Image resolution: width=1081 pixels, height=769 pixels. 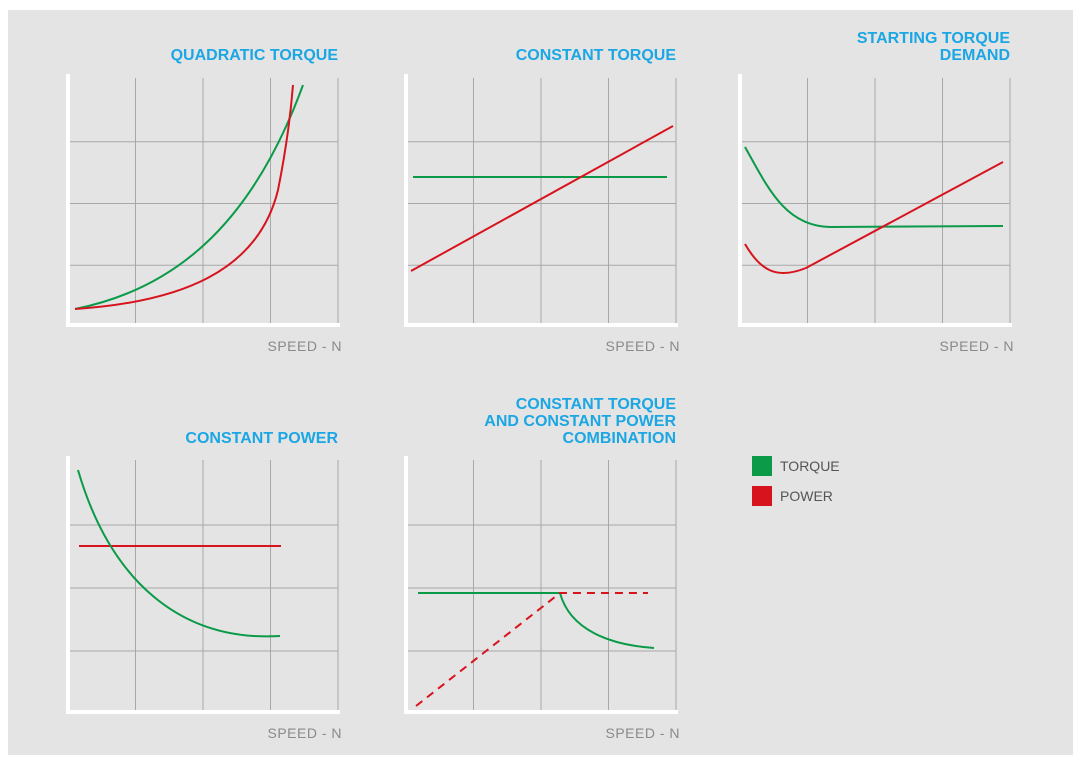 I want to click on panel-title: STARTING TORQUE, so click(x=934, y=38).